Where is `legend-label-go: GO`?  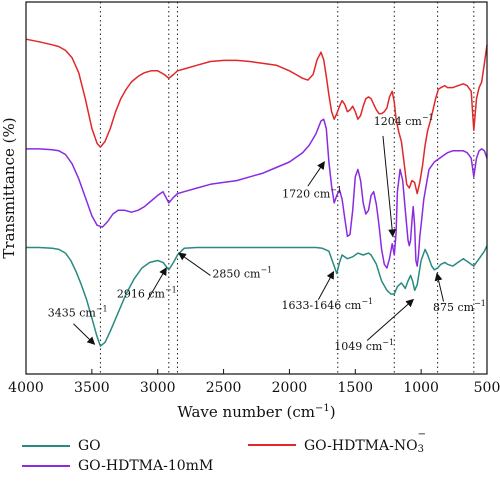
legend-label-go: GO is located at coordinates (89, 446).